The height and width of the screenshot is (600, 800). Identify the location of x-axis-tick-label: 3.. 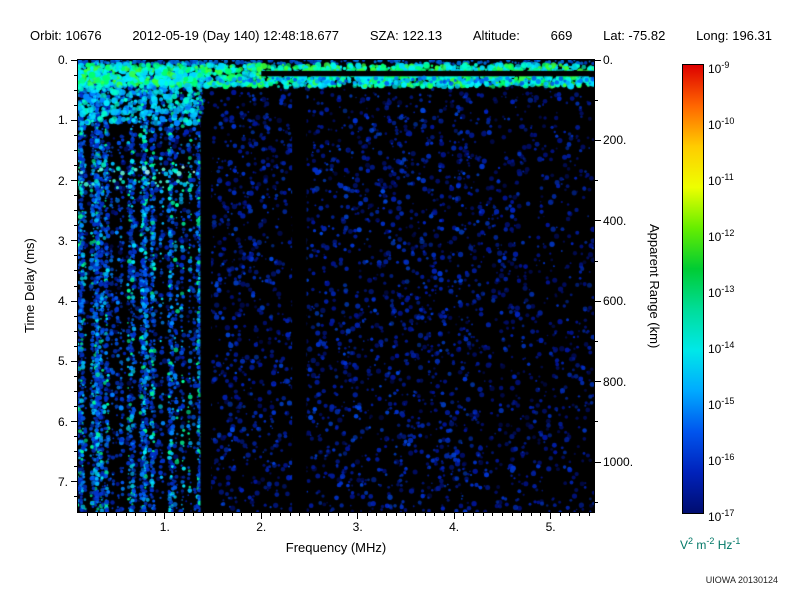
(357, 527).